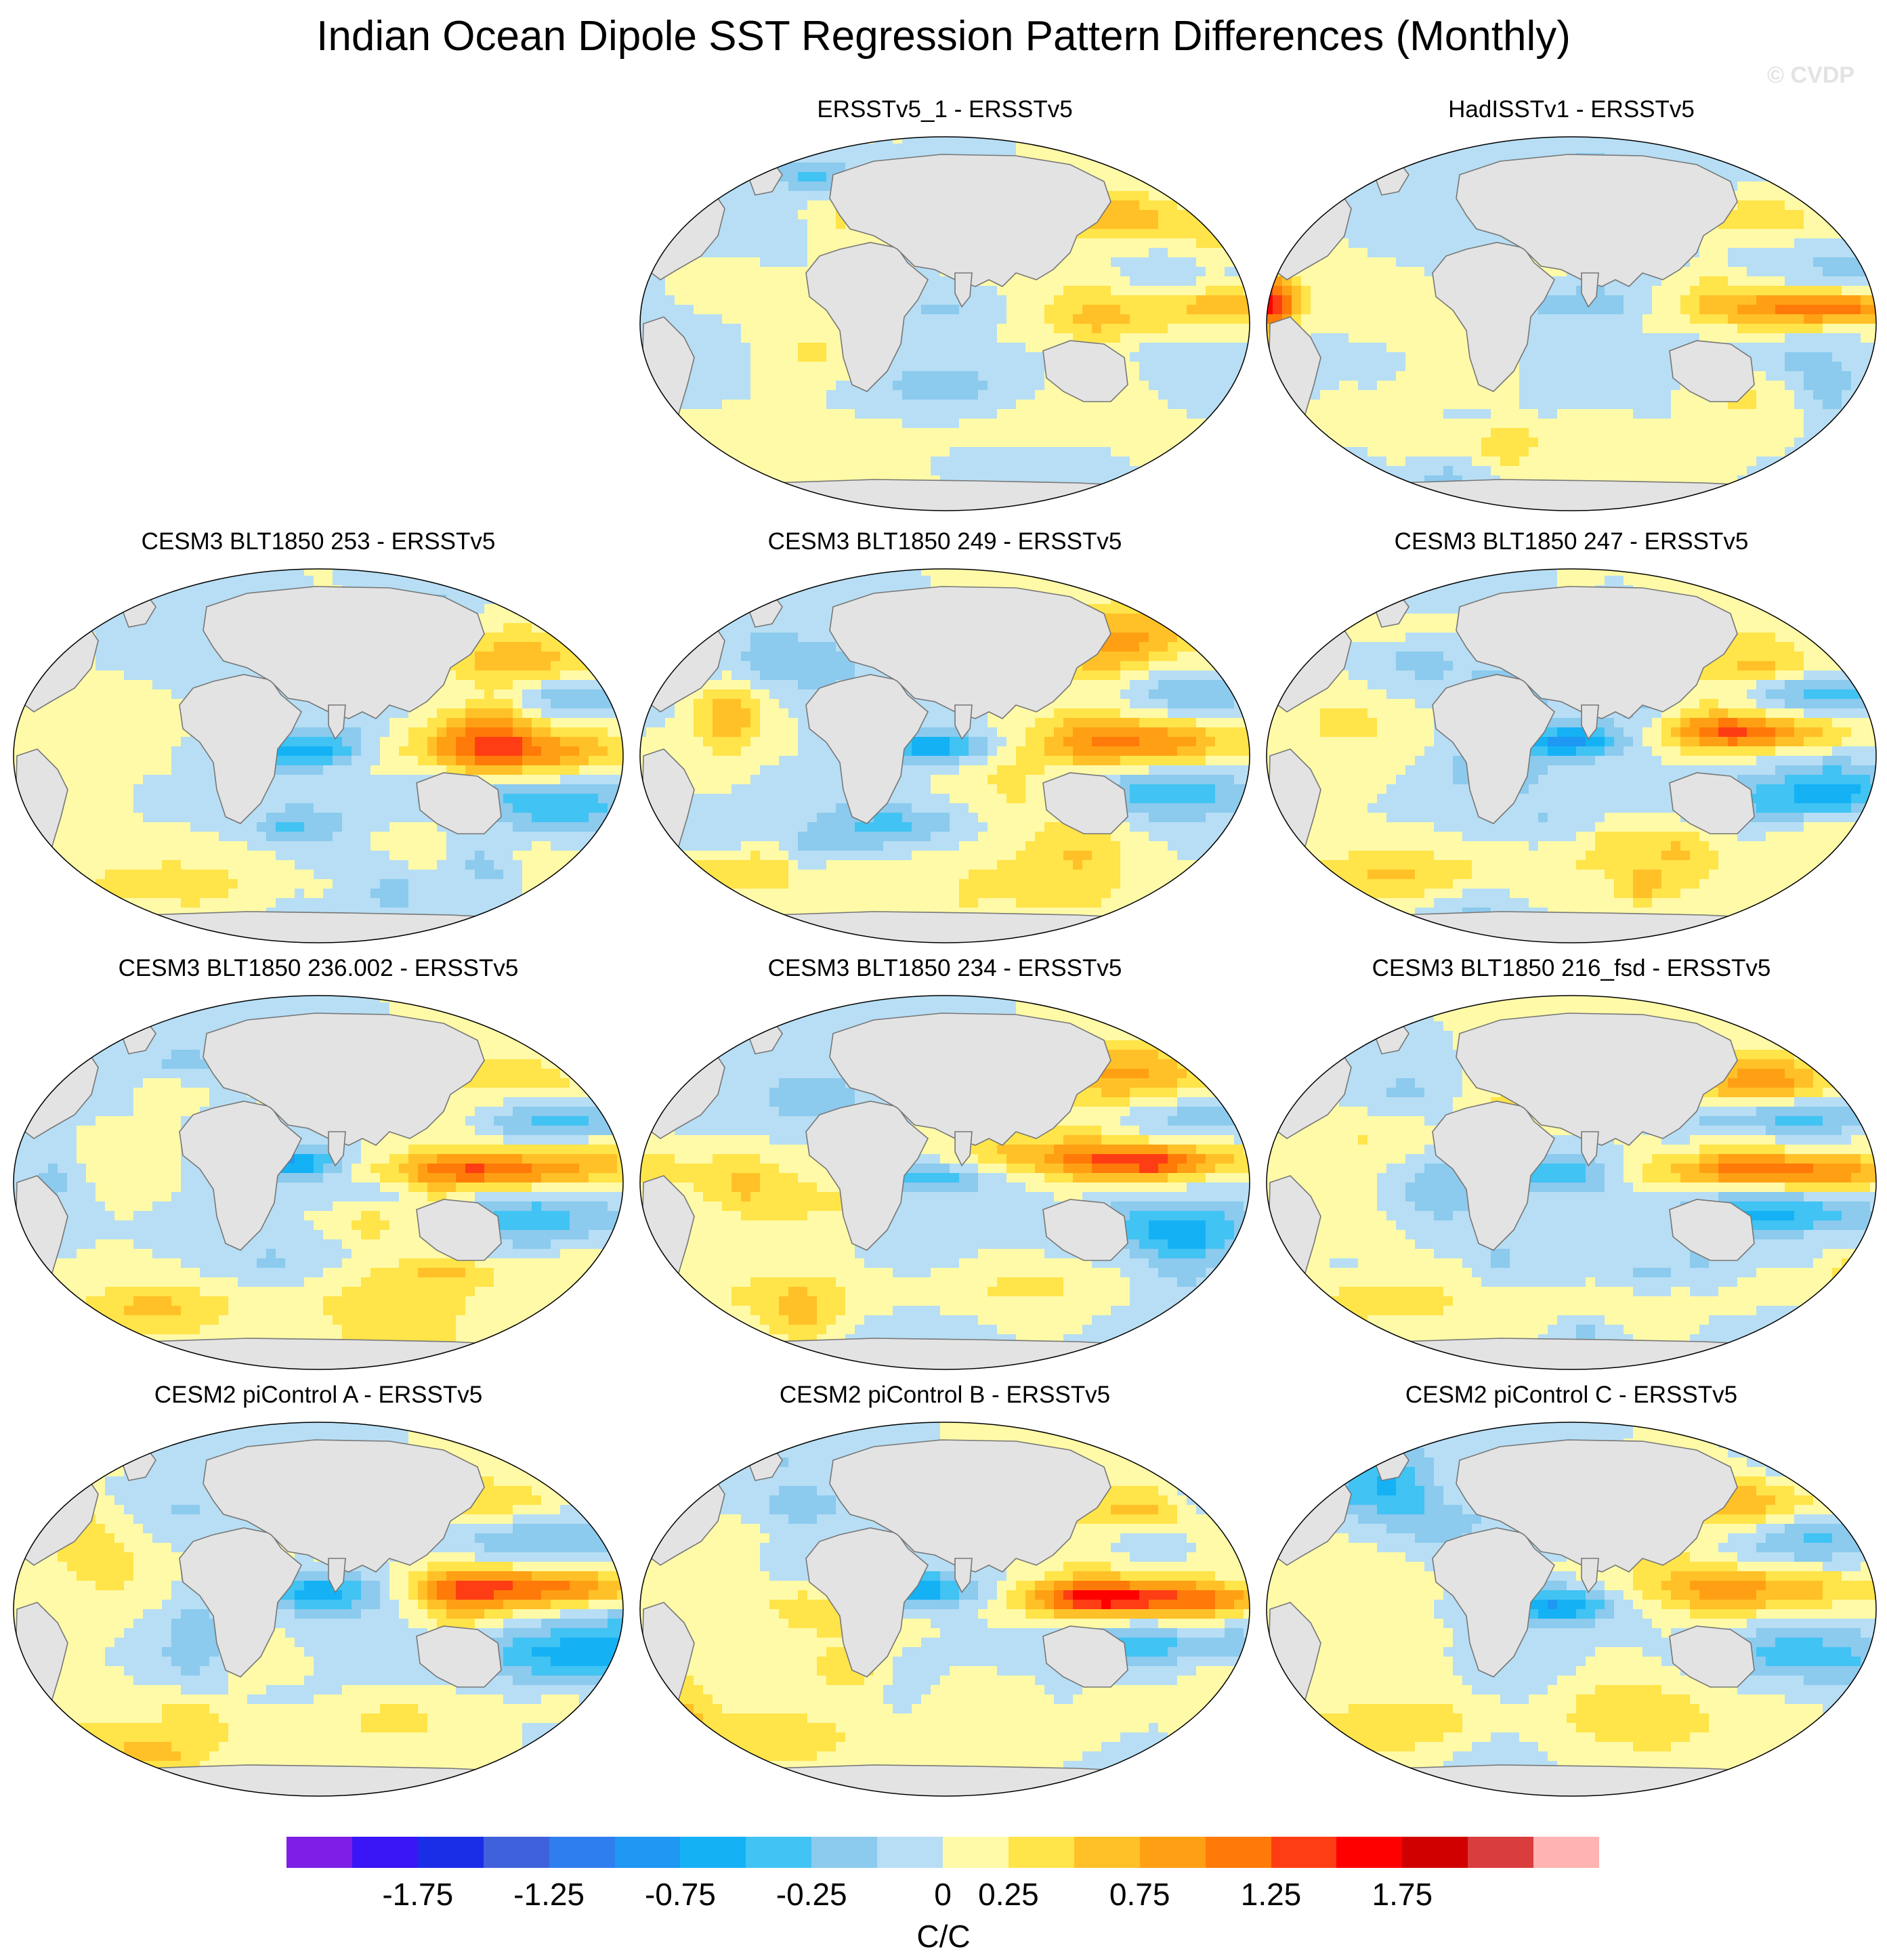 The width and height of the screenshot is (1887, 1960). I want to click on map-panel: CESM3 BLT1850 249 - ERSSTv5, so click(945, 738).